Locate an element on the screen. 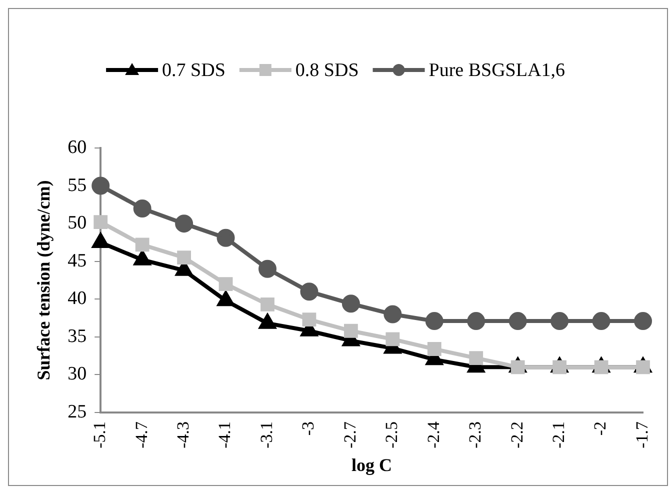 The height and width of the screenshot is (489, 671). x-tick-label: -2.3 is located at coordinates (475, 434).